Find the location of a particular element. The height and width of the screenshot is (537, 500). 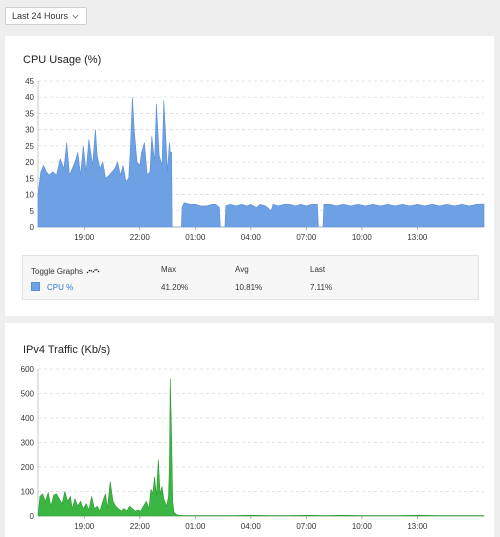

cpu-panel-title: CPU Usage (%) is located at coordinates (62, 60).